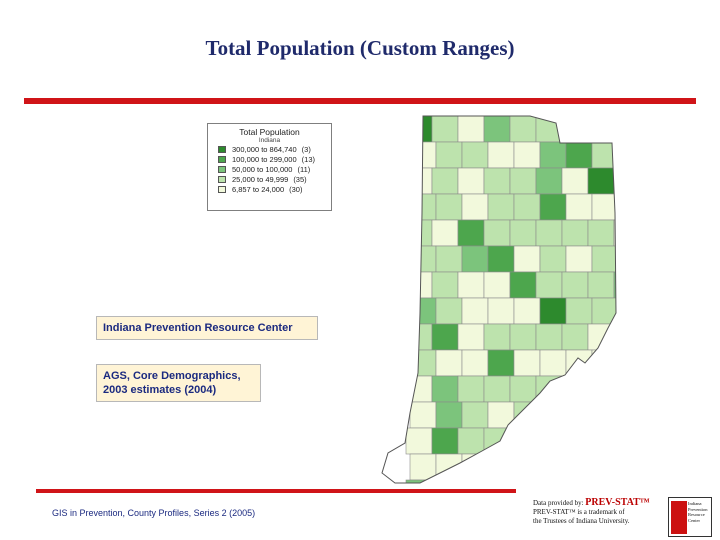 Image resolution: width=720 pixels, height=540 pixels. I want to click on legend-item: 6,857 to 24,000 (30), so click(274, 189).